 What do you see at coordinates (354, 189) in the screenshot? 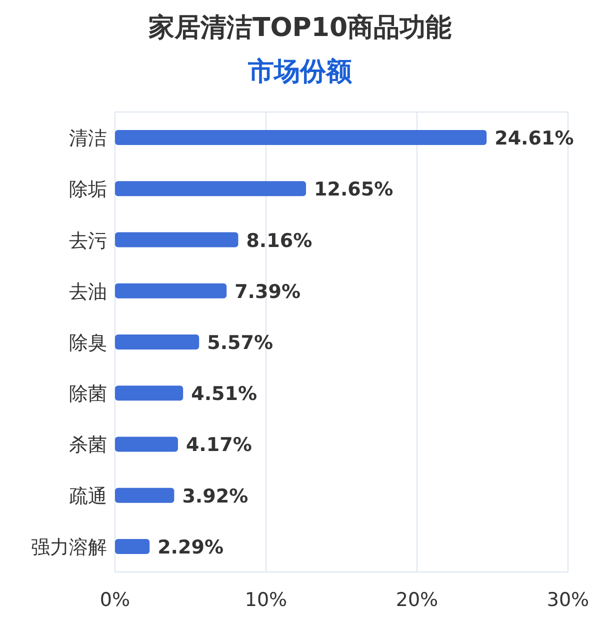
I see `data-label: 12.65%` at bounding box center [354, 189].